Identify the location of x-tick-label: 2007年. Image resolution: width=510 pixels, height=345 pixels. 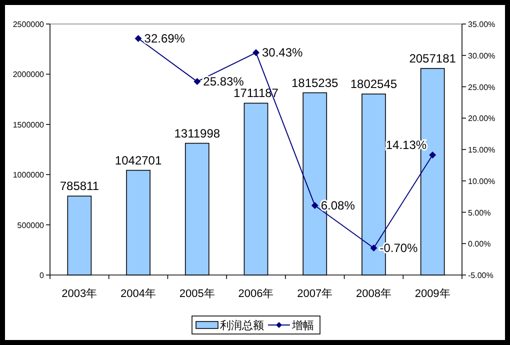
(315, 294).